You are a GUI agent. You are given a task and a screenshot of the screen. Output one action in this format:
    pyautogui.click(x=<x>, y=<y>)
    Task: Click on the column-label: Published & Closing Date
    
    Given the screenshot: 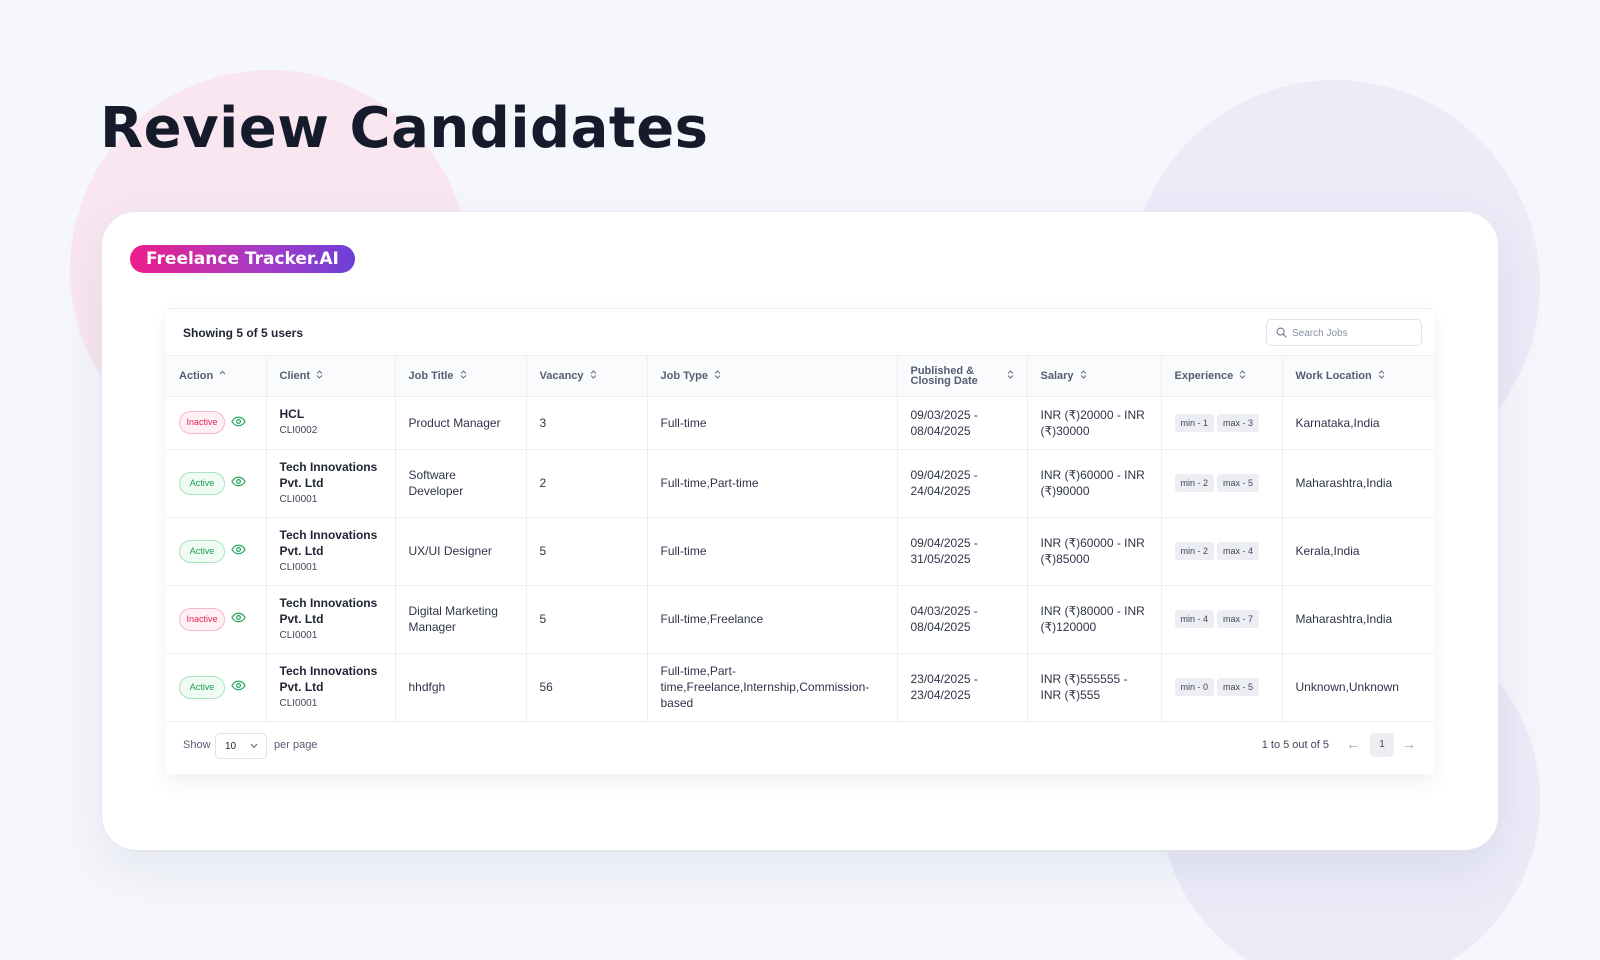 What is the action you would take?
    pyautogui.click(x=944, y=375)
    